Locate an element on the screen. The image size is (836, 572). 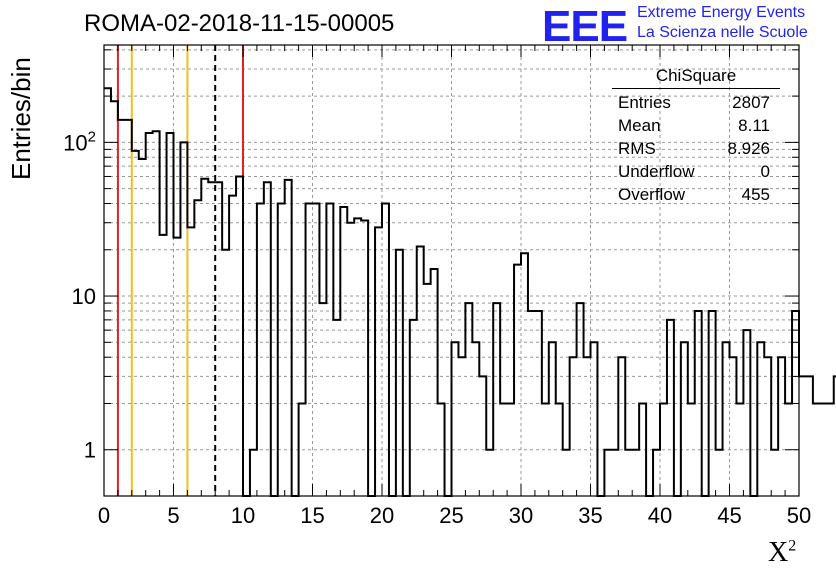
x-tick-label: 45 is located at coordinates (729, 515).